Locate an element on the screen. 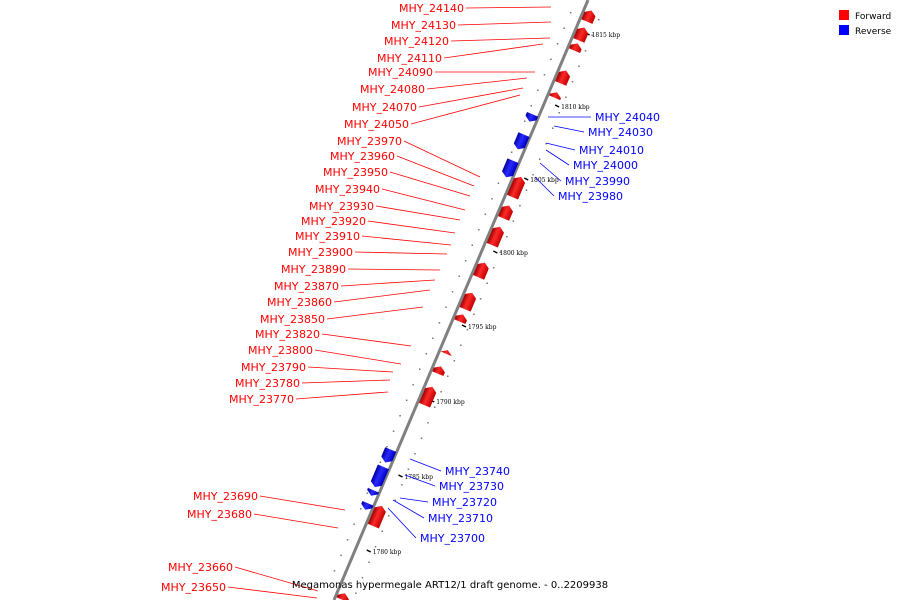 This screenshot has width=900, height=600. gene-label: MHY_24010 is located at coordinates (611, 150).